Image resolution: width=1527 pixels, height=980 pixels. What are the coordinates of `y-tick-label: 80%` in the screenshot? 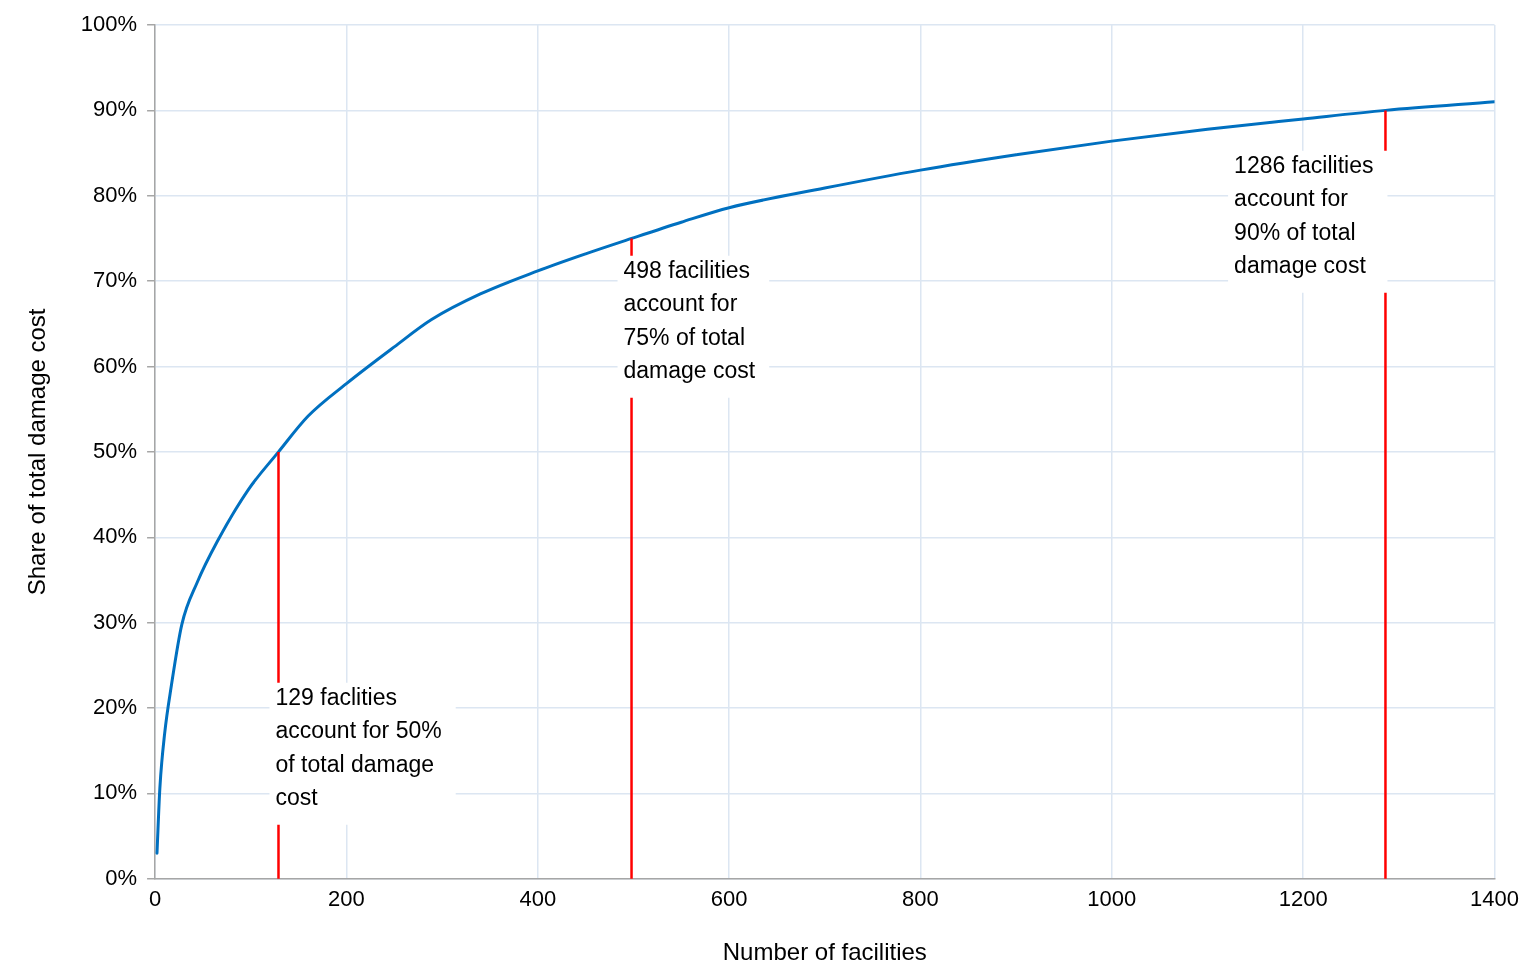 It's located at (115, 194).